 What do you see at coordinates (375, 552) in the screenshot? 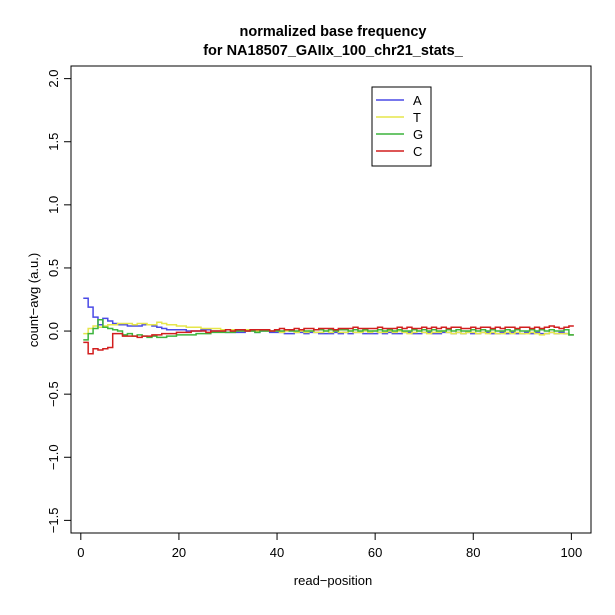
I see `x-tick-label: 60` at bounding box center [375, 552].